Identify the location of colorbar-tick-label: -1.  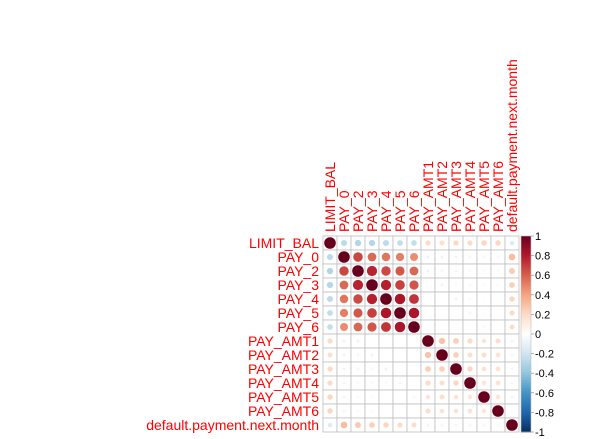
(540, 433).